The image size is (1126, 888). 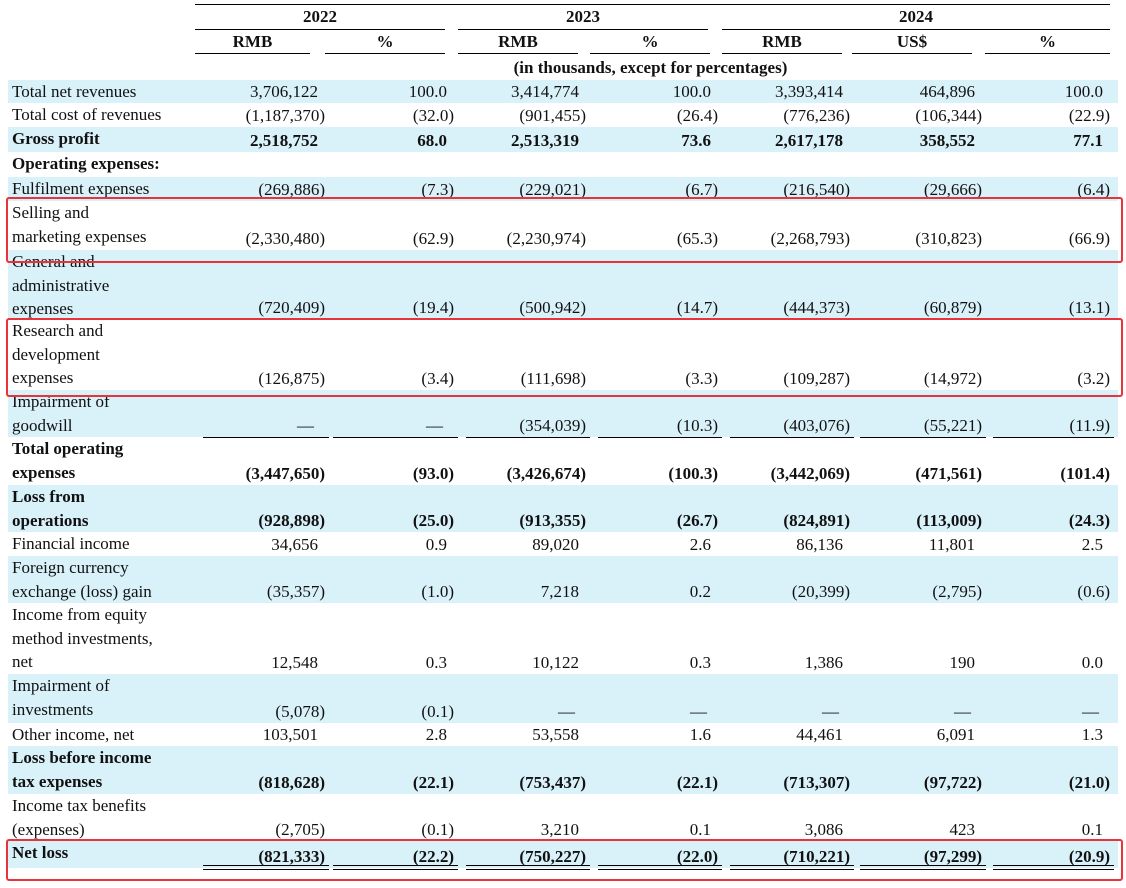 What do you see at coordinates (1092, 829) in the screenshot?
I see `row-value: 0.1` at bounding box center [1092, 829].